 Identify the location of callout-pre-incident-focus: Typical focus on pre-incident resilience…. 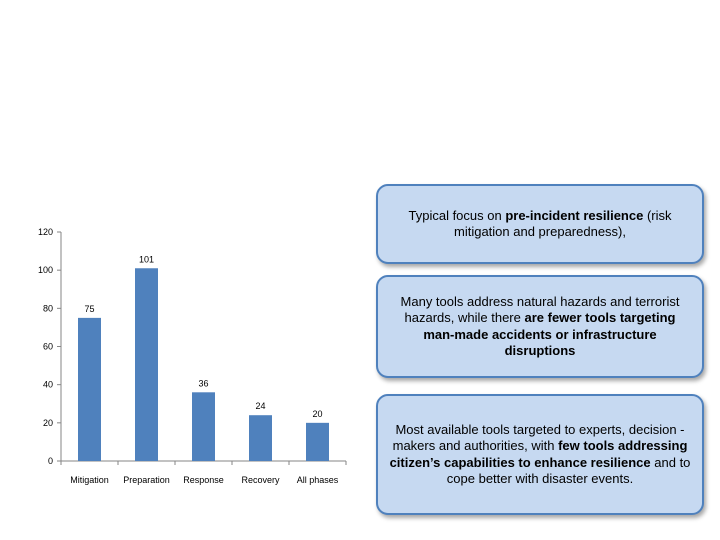
(540, 224).